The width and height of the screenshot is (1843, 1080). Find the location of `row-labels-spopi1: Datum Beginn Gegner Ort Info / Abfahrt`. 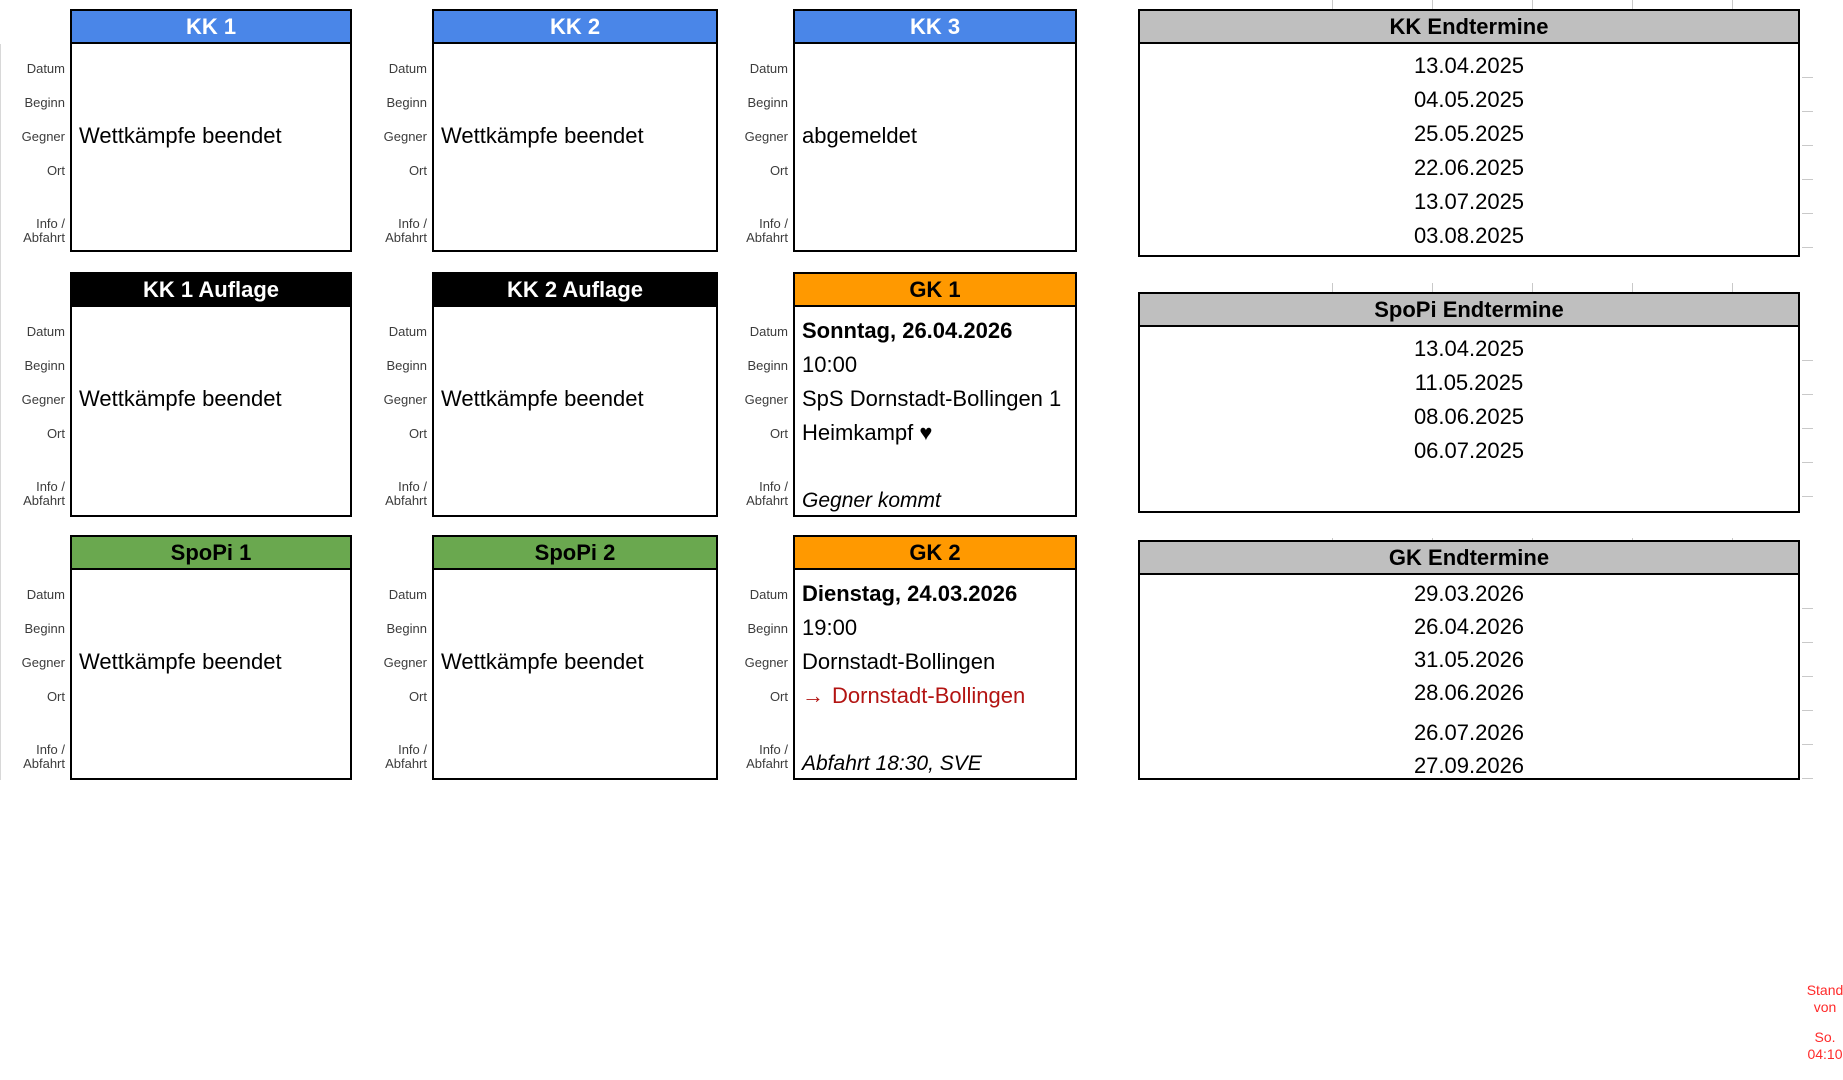

row-labels-spopi1: Datum Beginn Gegner Ort Info / Abfahrt is located at coordinates (34, 676).